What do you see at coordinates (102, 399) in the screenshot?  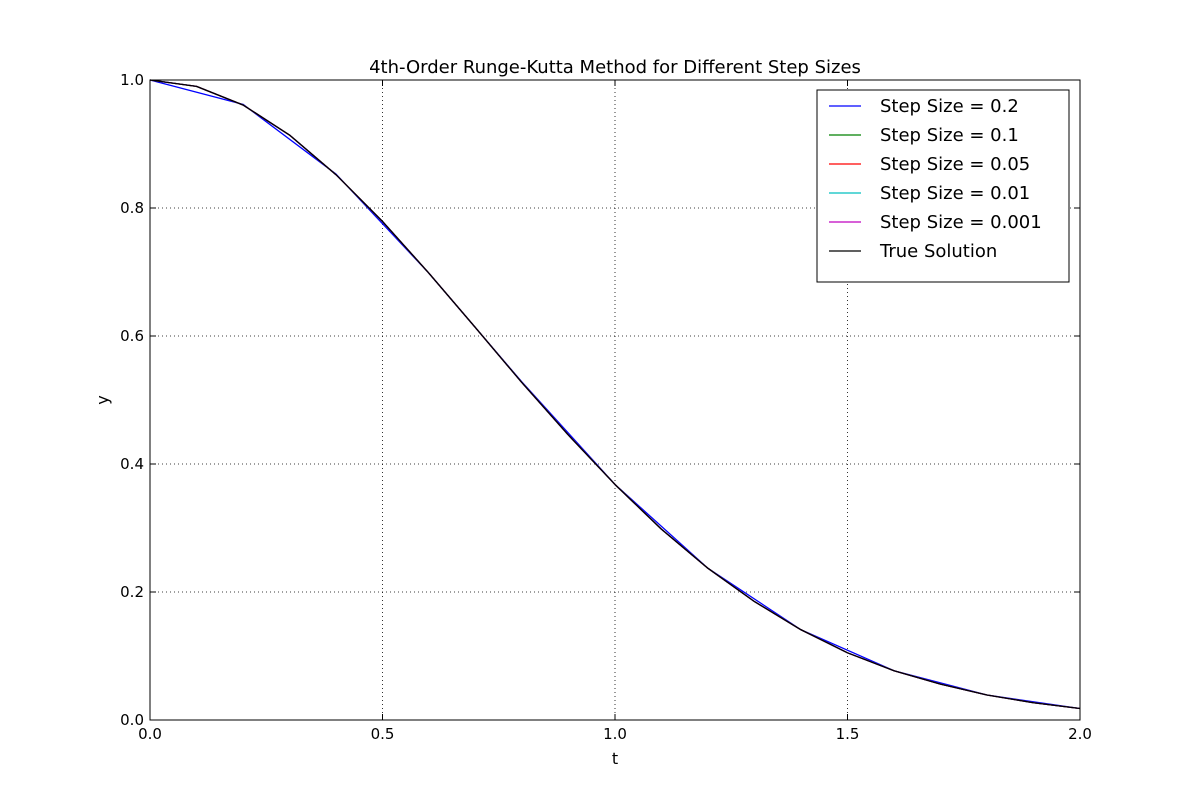 I see `y-axis-label: y` at bounding box center [102, 399].